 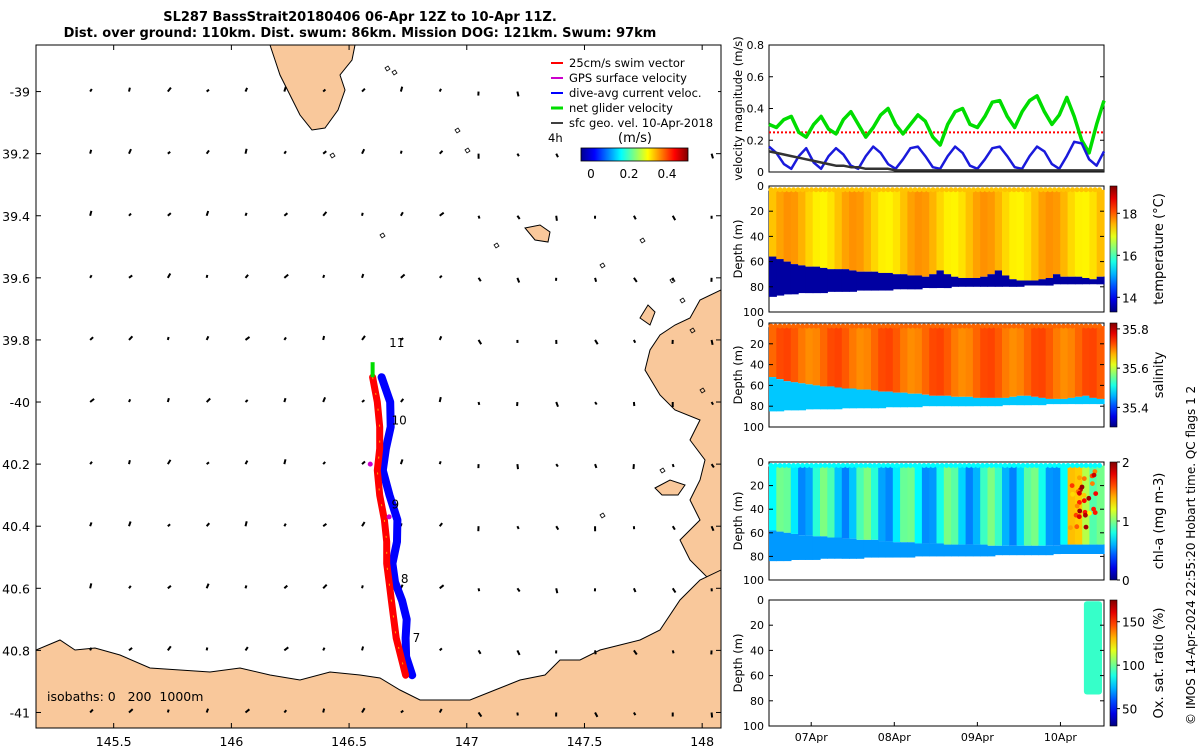 What do you see at coordinates (1113, 521) in the screenshot?
I see `section-colorbar-chl-a` at bounding box center [1113, 521].